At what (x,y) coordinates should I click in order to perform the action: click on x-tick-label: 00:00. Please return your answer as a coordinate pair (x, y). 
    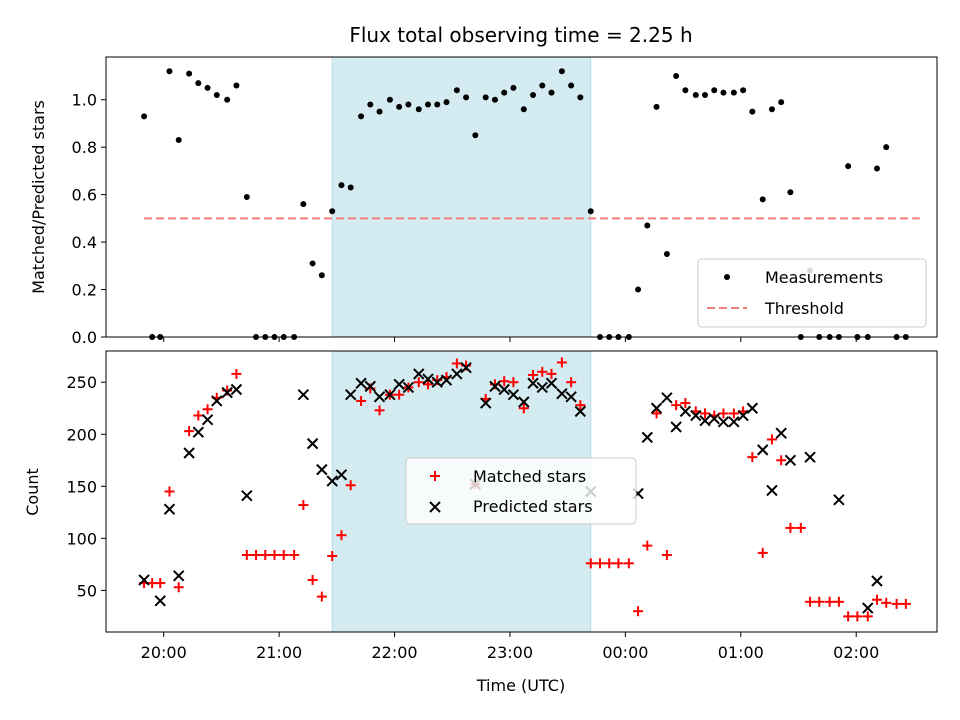
    Looking at the image, I should click on (625, 652).